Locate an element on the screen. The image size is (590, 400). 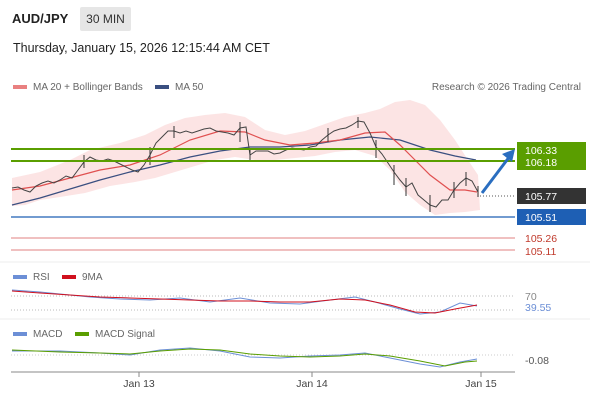
forecast-arrowhead is located at coordinates (508, 155).